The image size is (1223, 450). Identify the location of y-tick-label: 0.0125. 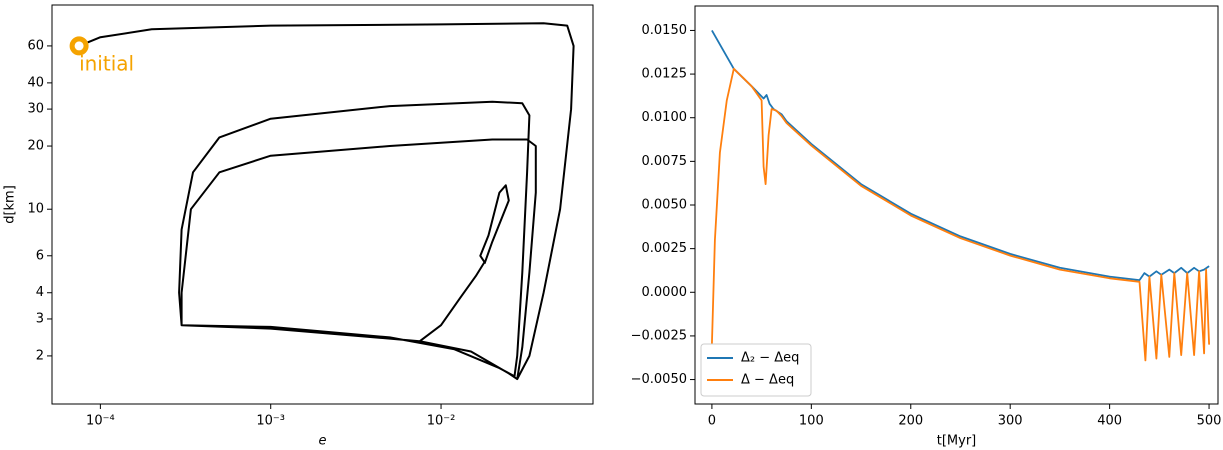
(665, 74).